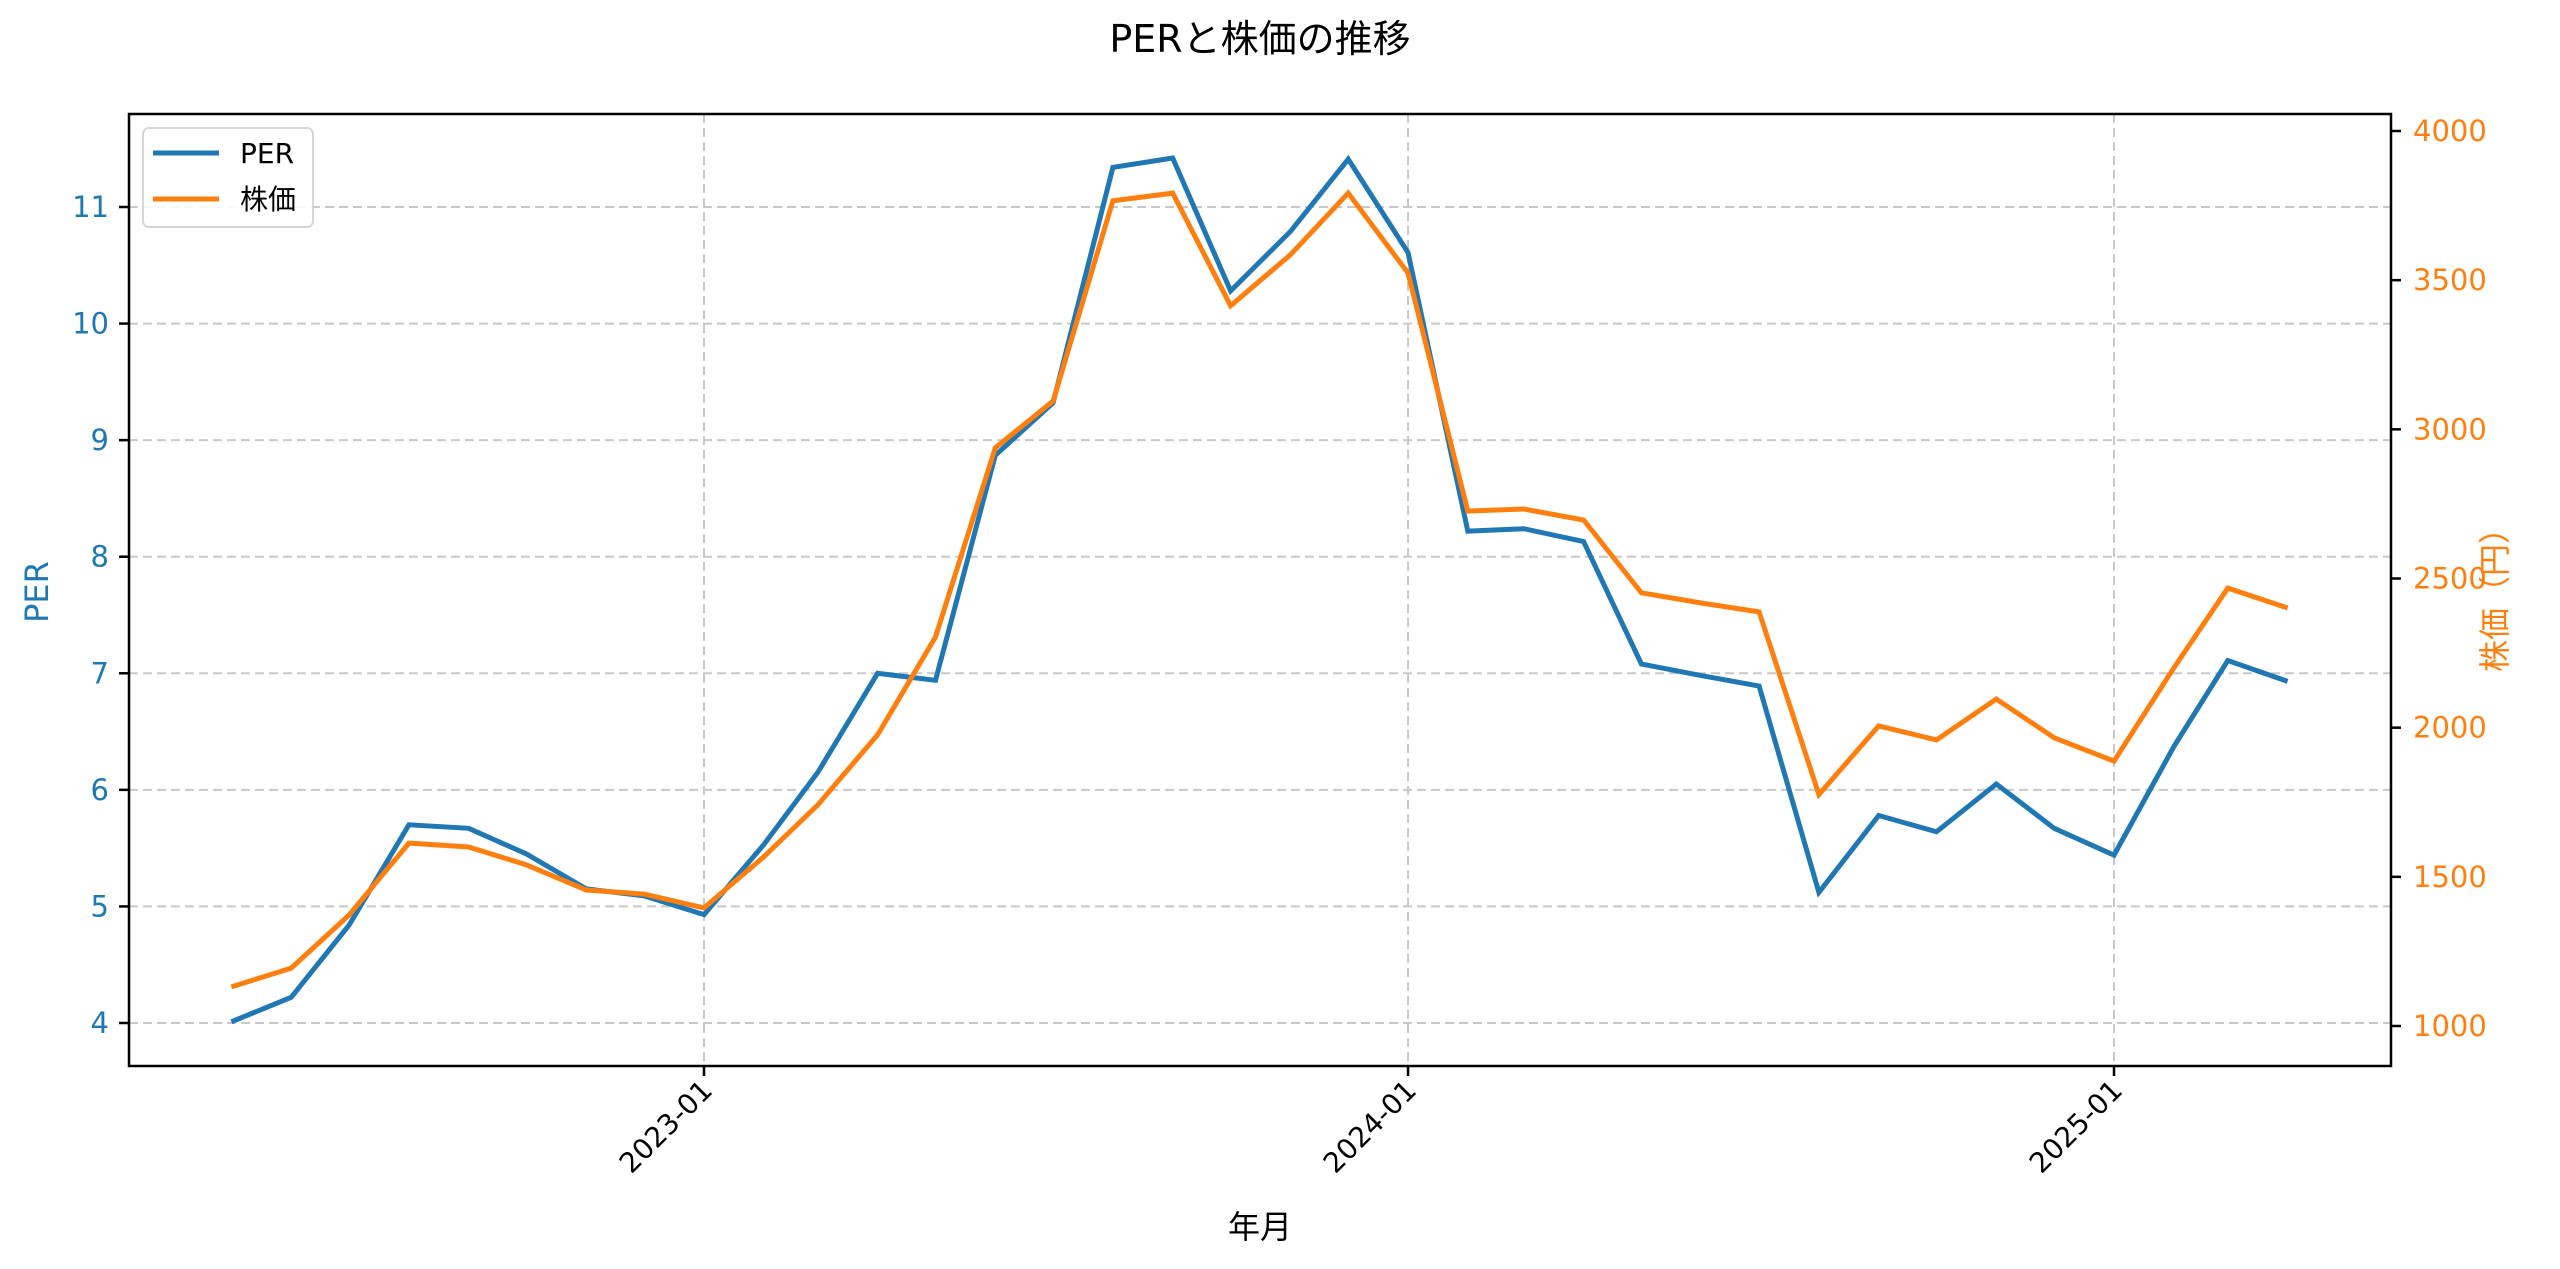 The width and height of the screenshot is (2560, 1269). Describe the element at coordinates (100, 615) in the screenshot. I see `left-axis-ticks: 4 5 6 7 8 9 10 11` at that location.